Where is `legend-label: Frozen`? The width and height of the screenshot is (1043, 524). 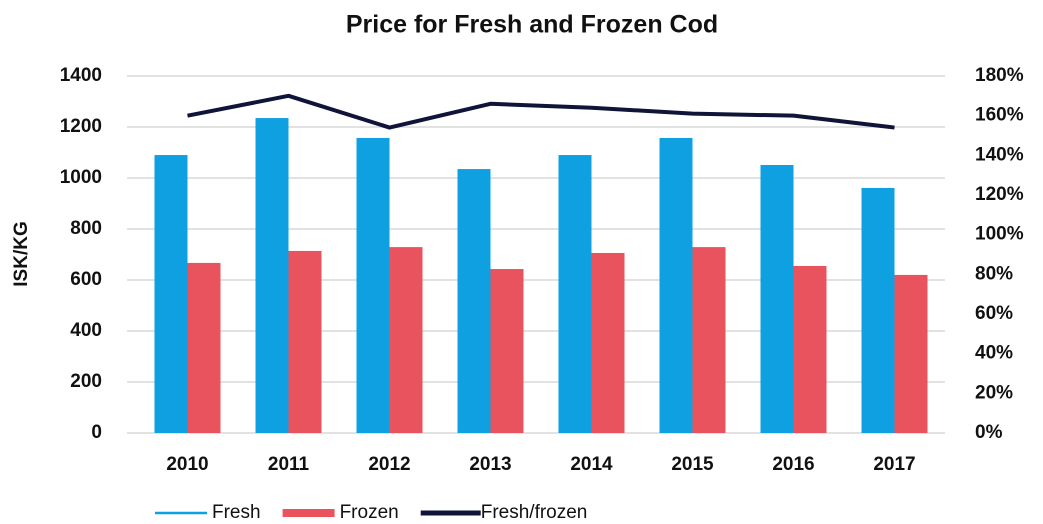
legend-label: Frozen is located at coordinates (369, 512).